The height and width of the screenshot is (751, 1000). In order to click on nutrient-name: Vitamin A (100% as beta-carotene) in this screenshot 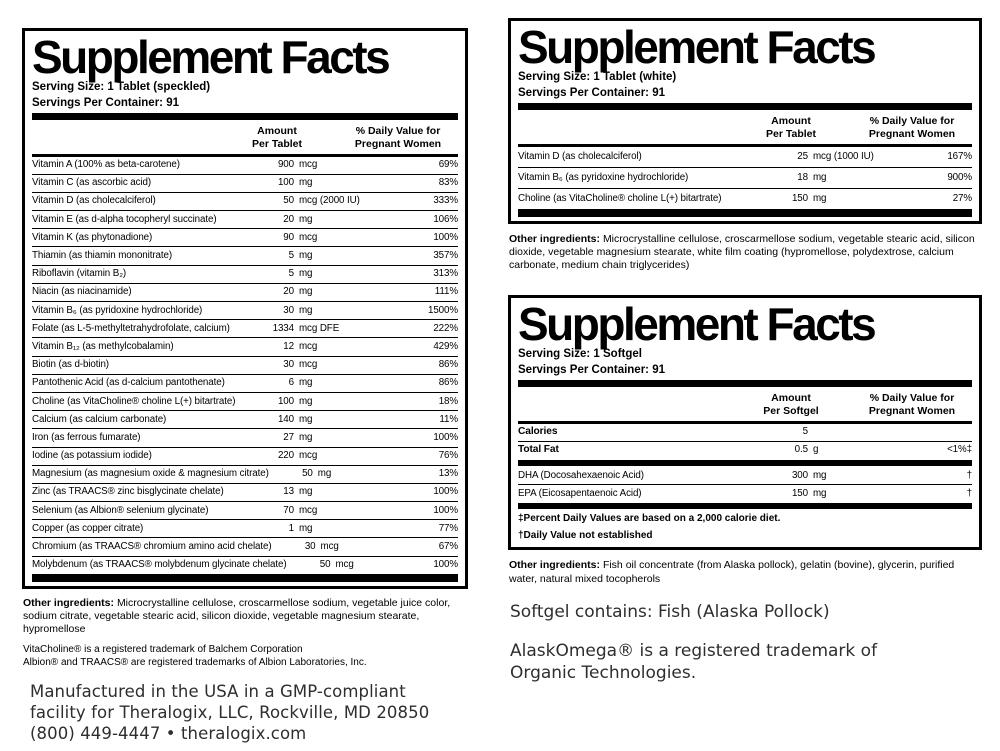, I will do `click(106, 165)`.